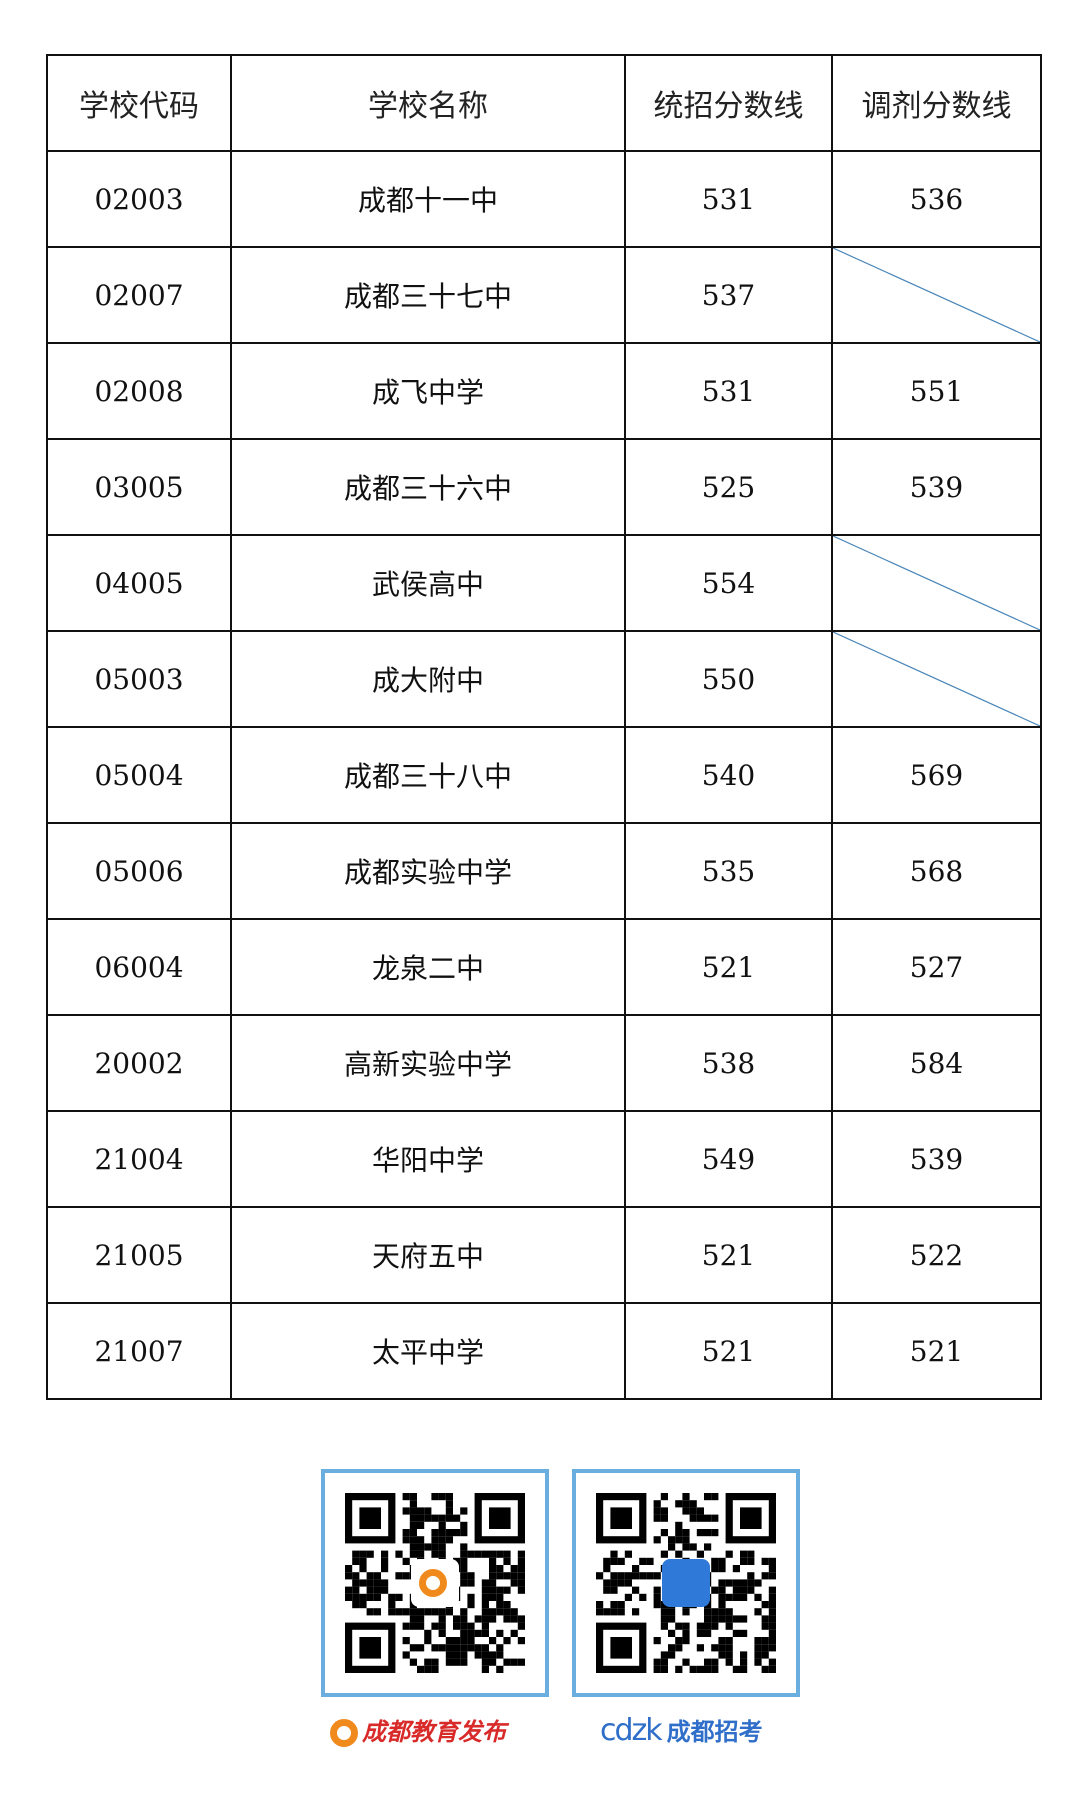  I want to click on cell-unified: 554, so click(728, 583).